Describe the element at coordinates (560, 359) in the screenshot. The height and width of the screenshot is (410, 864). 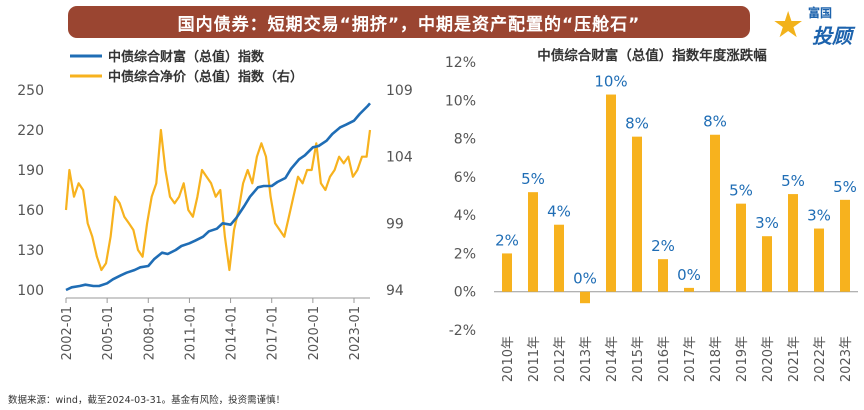
I see `bar-x-tick-label: 2012年` at that location.